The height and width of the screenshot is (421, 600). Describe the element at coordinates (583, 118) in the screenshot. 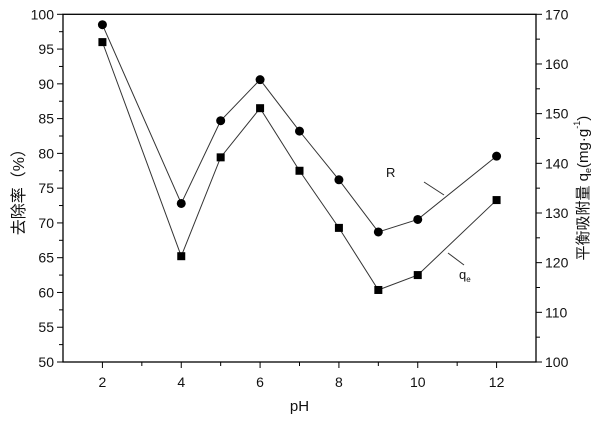

I see `y-right-label-part: )` at that location.